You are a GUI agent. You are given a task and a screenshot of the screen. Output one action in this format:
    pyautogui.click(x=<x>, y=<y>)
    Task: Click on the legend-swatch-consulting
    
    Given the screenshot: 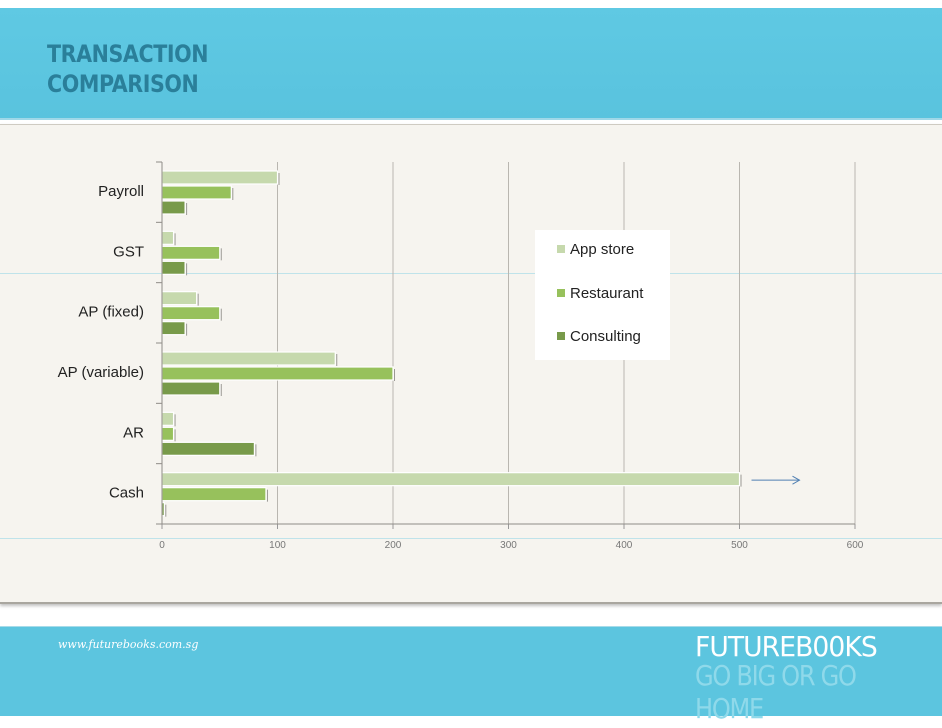 What is the action you would take?
    pyautogui.click(x=561, y=336)
    